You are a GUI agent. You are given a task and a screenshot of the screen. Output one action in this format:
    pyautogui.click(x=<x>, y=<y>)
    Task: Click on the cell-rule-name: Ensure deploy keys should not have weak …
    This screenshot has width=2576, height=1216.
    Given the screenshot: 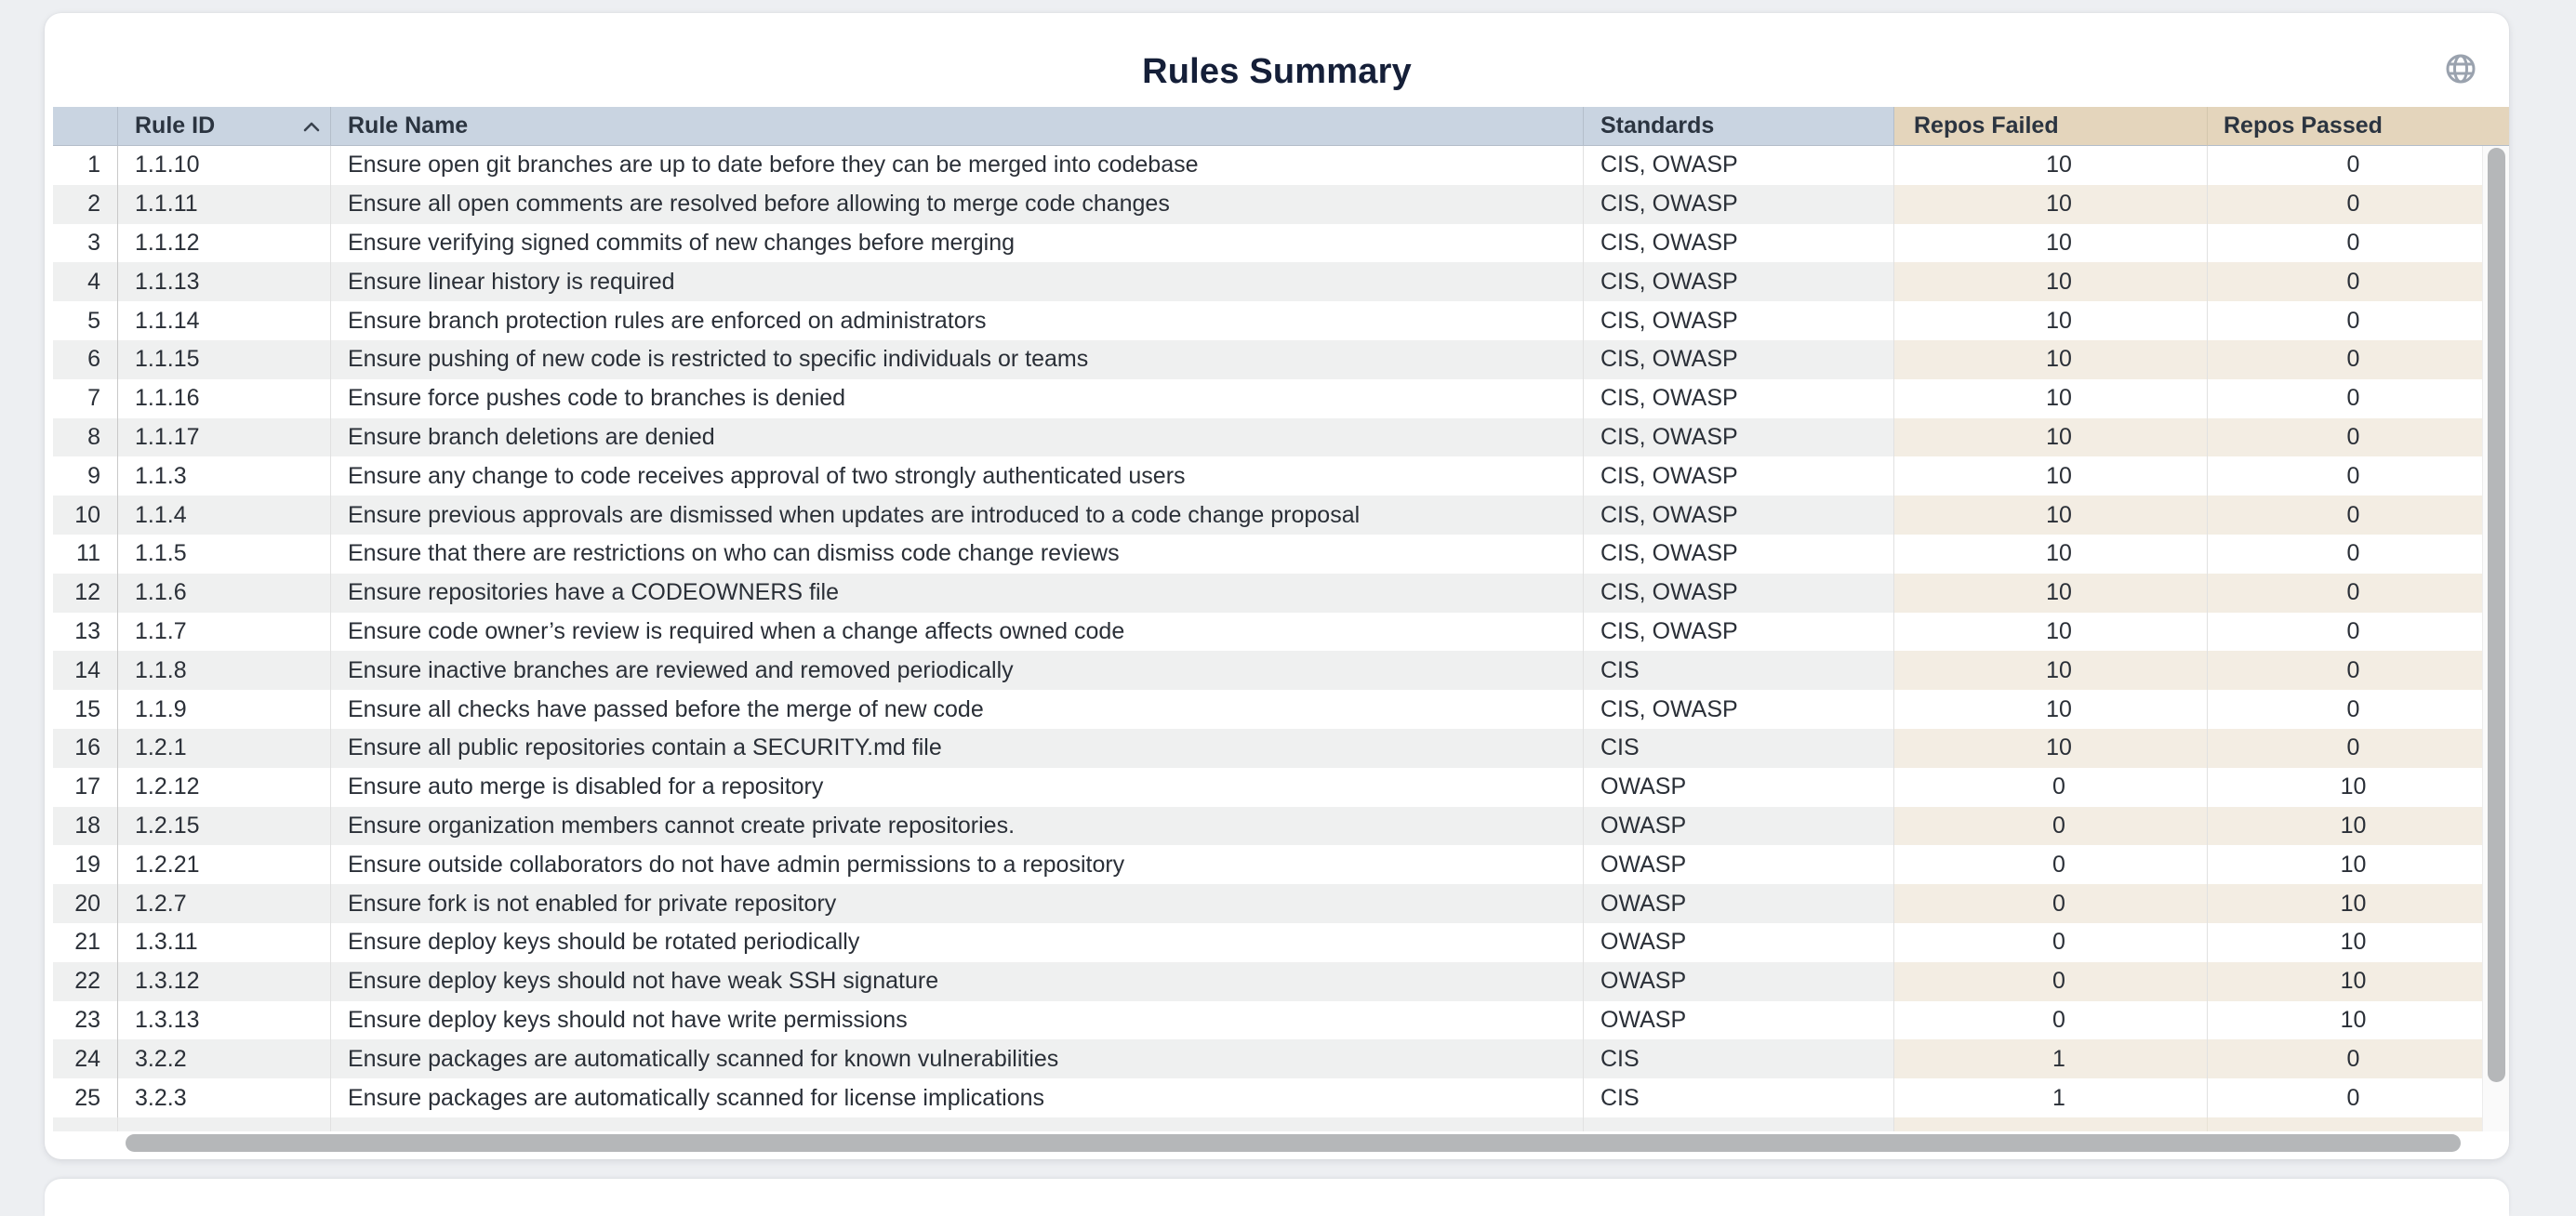 What is the action you would take?
    pyautogui.click(x=957, y=981)
    